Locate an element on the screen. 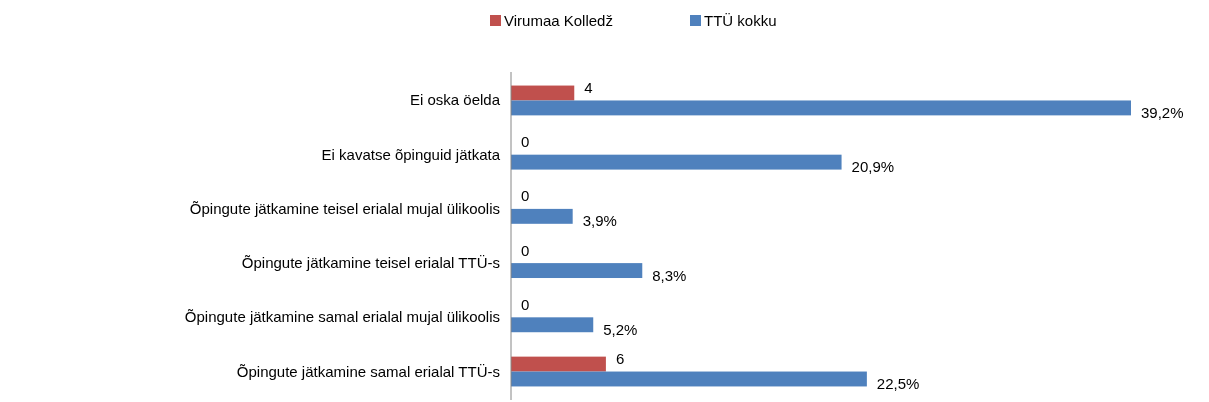 This screenshot has width=1209, height=402. legend-label: Virumaa Kolledž is located at coordinates (558, 20).